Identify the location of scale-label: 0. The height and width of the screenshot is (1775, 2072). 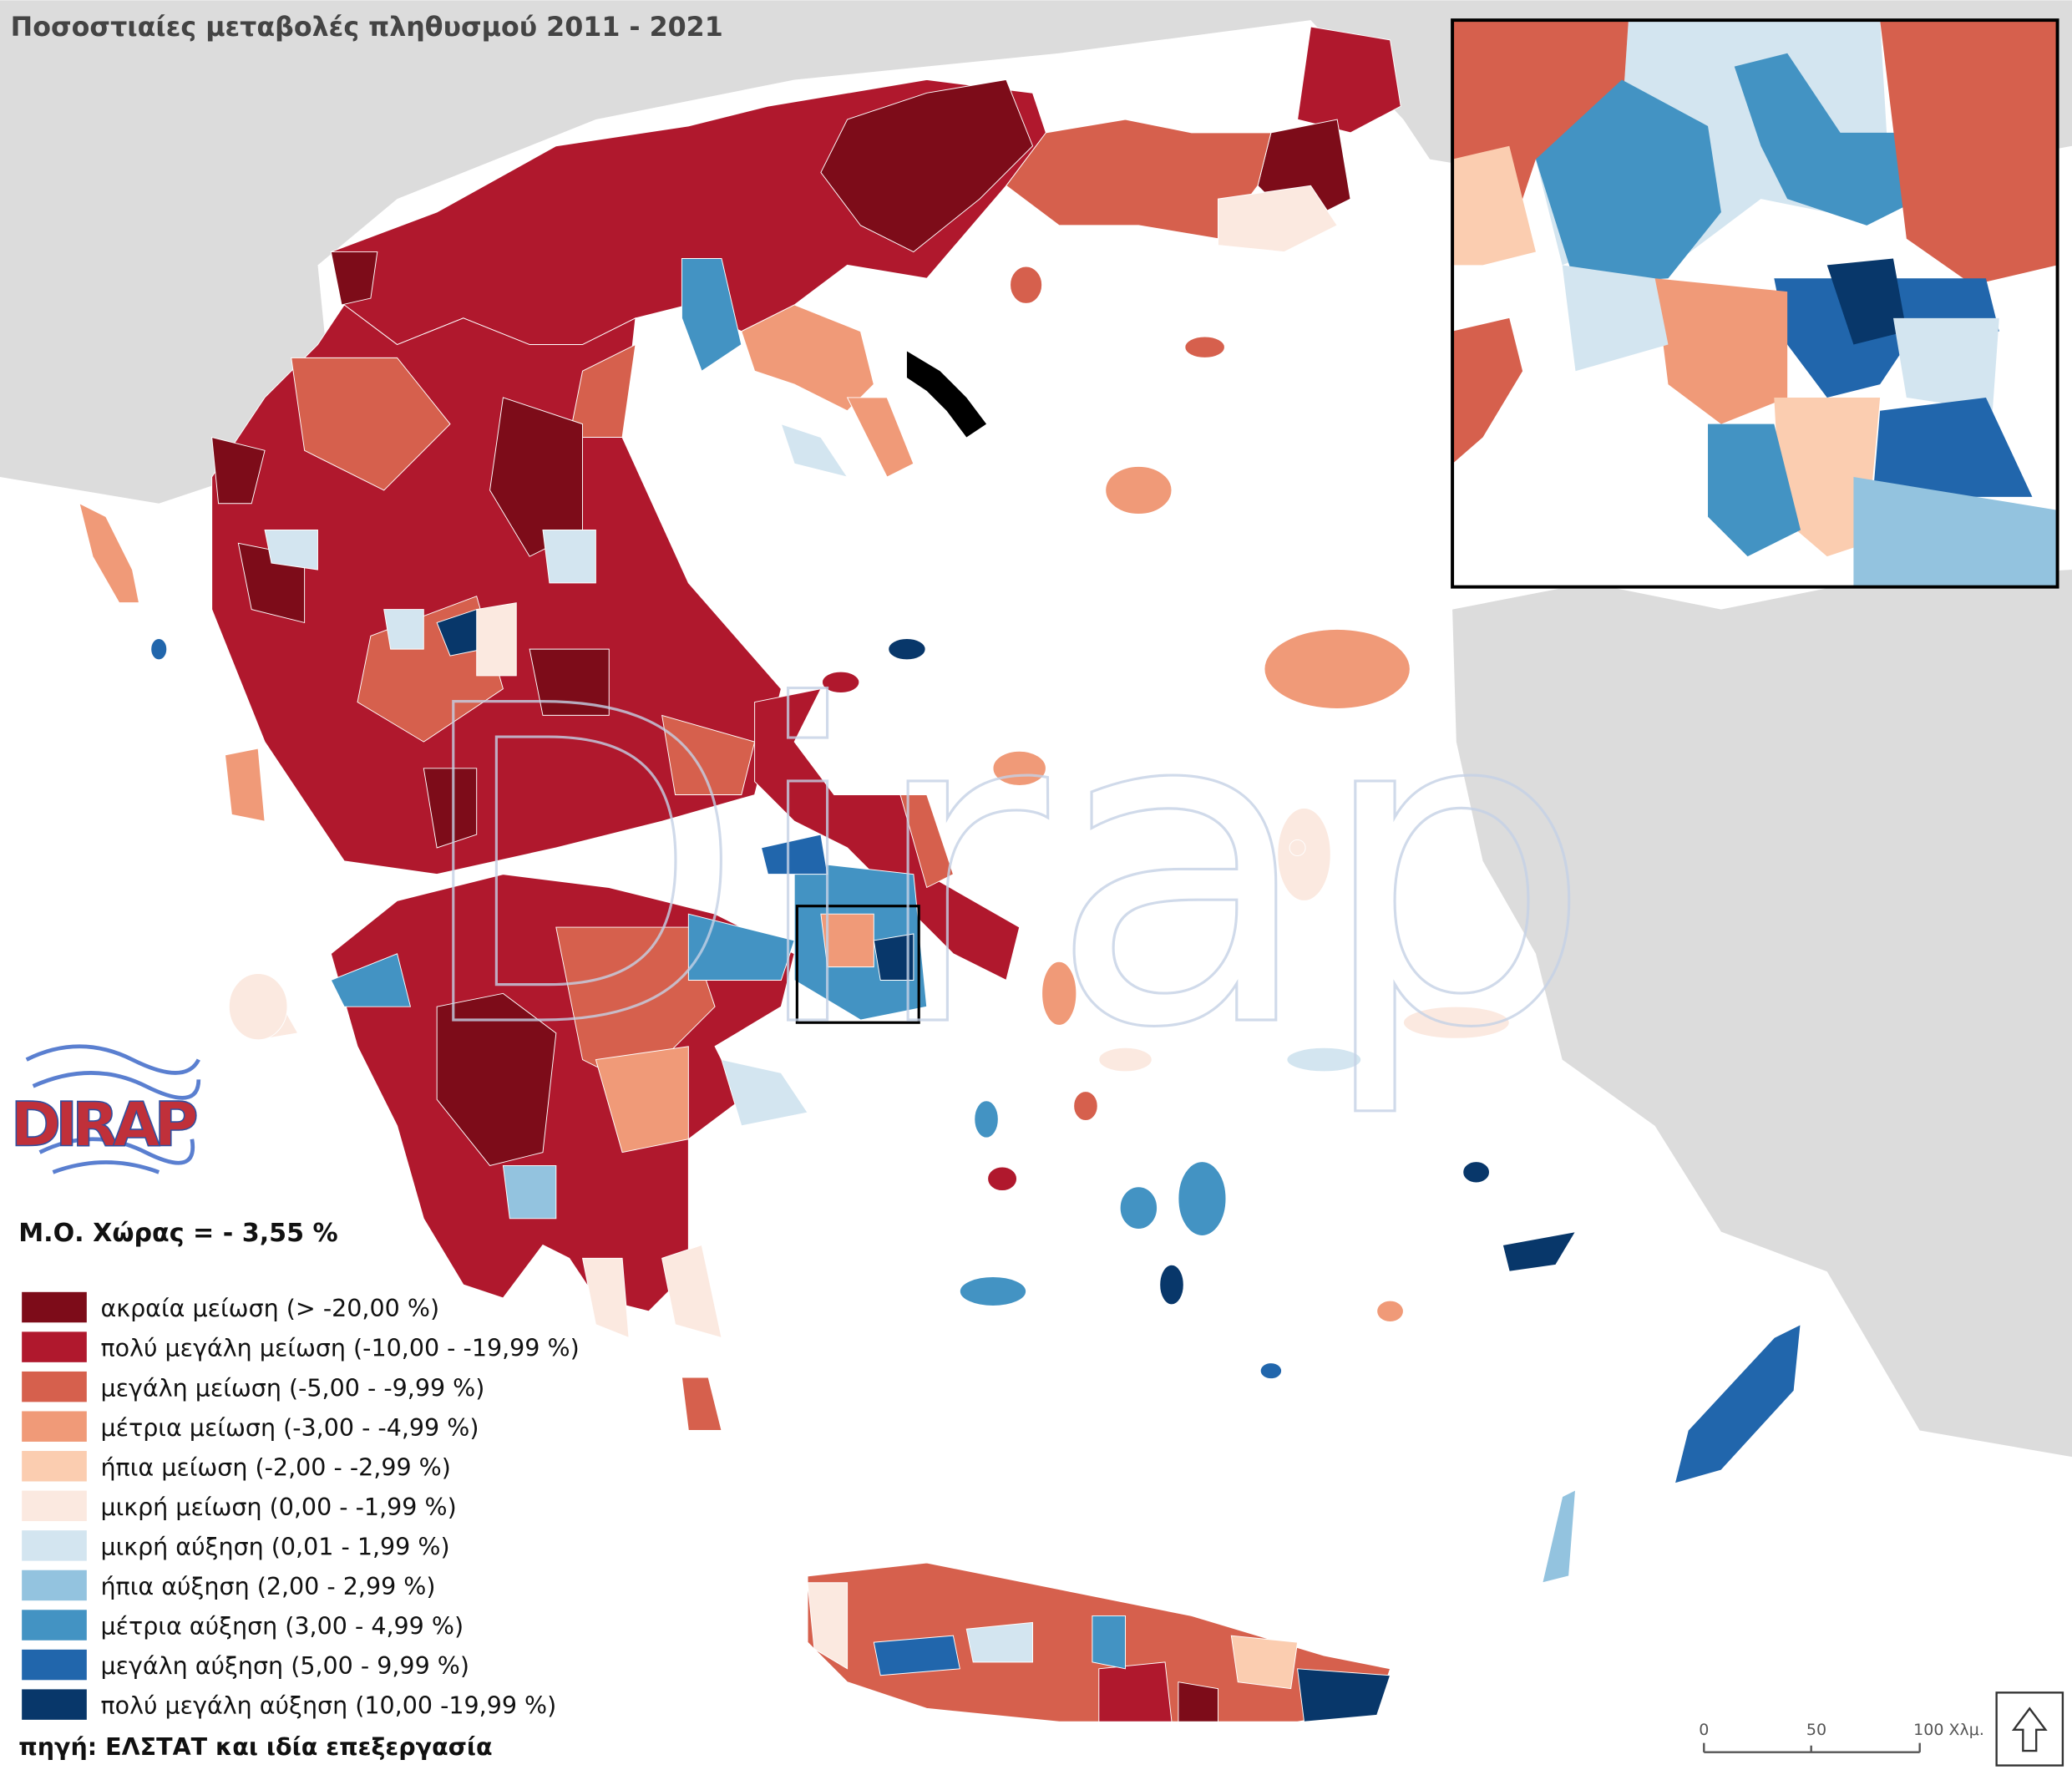
(1704, 1730).